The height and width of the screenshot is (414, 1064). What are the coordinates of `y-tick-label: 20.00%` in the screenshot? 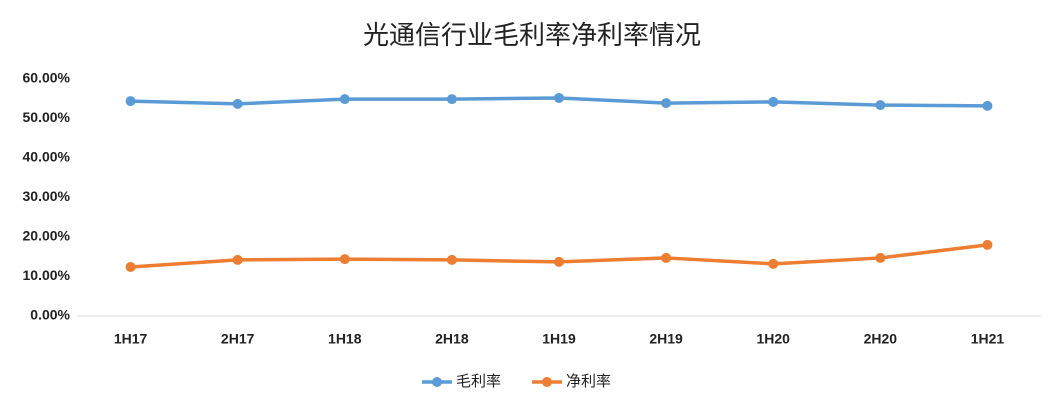 It's located at (47, 236).